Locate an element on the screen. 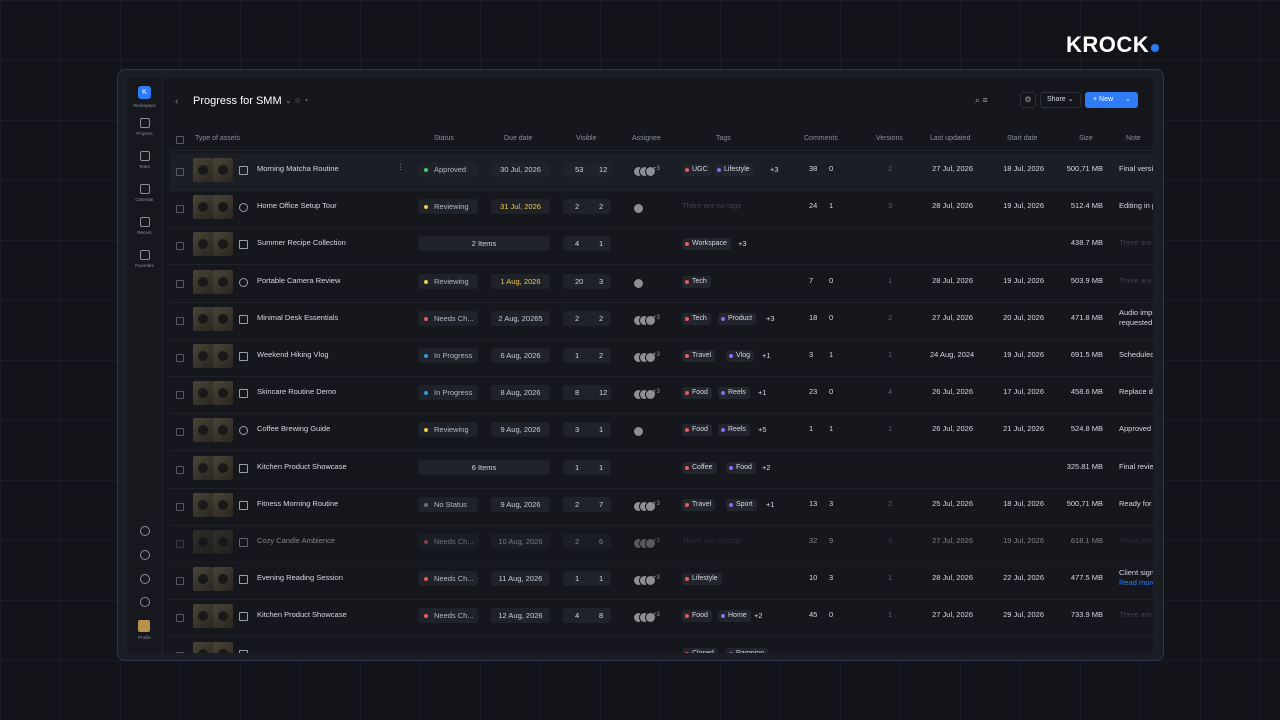 This screenshot has width=1280, height=720. column-header: Type of assets is located at coordinates (218, 138).